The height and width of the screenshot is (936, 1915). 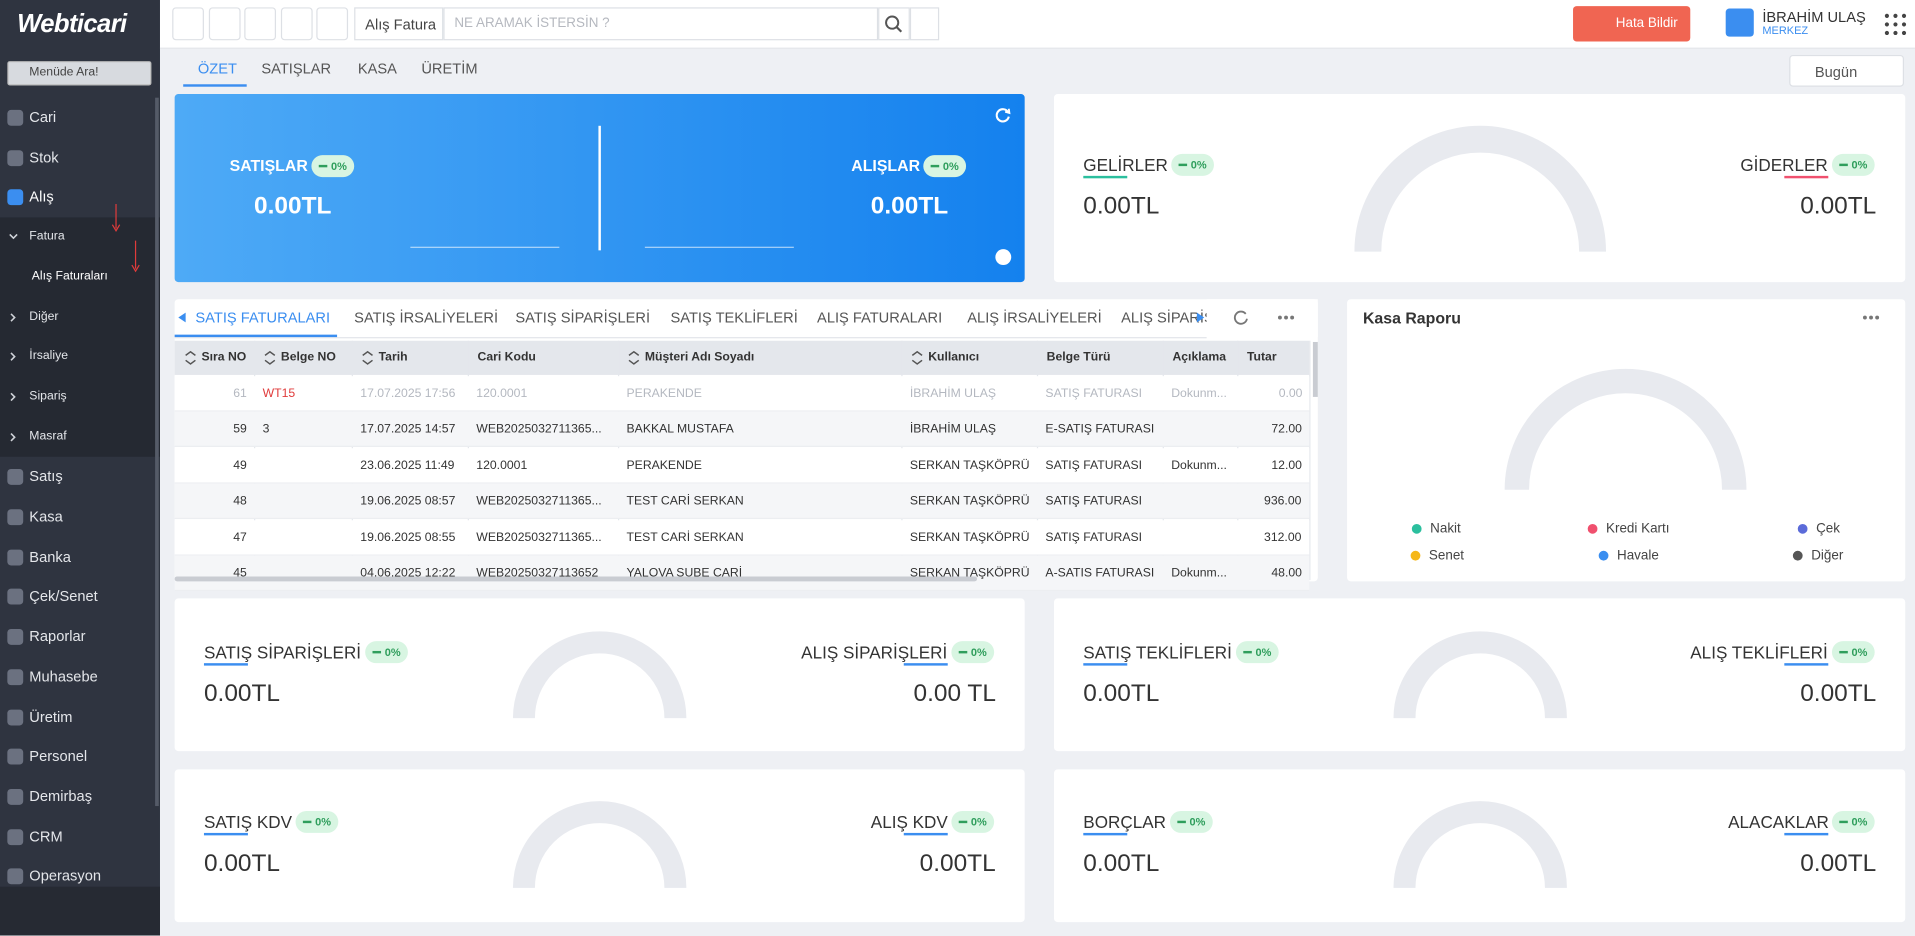 What do you see at coordinates (924, 24) in the screenshot?
I see `filter-button` at bounding box center [924, 24].